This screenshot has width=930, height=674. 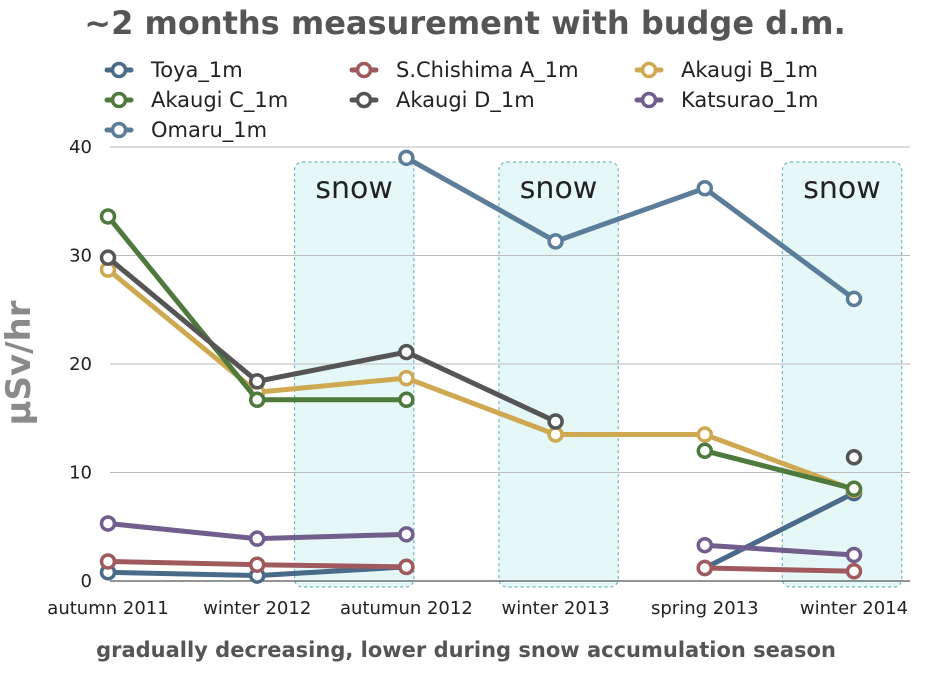 What do you see at coordinates (80, 473) in the screenshot?
I see `y-tick-label: 10` at bounding box center [80, 473].